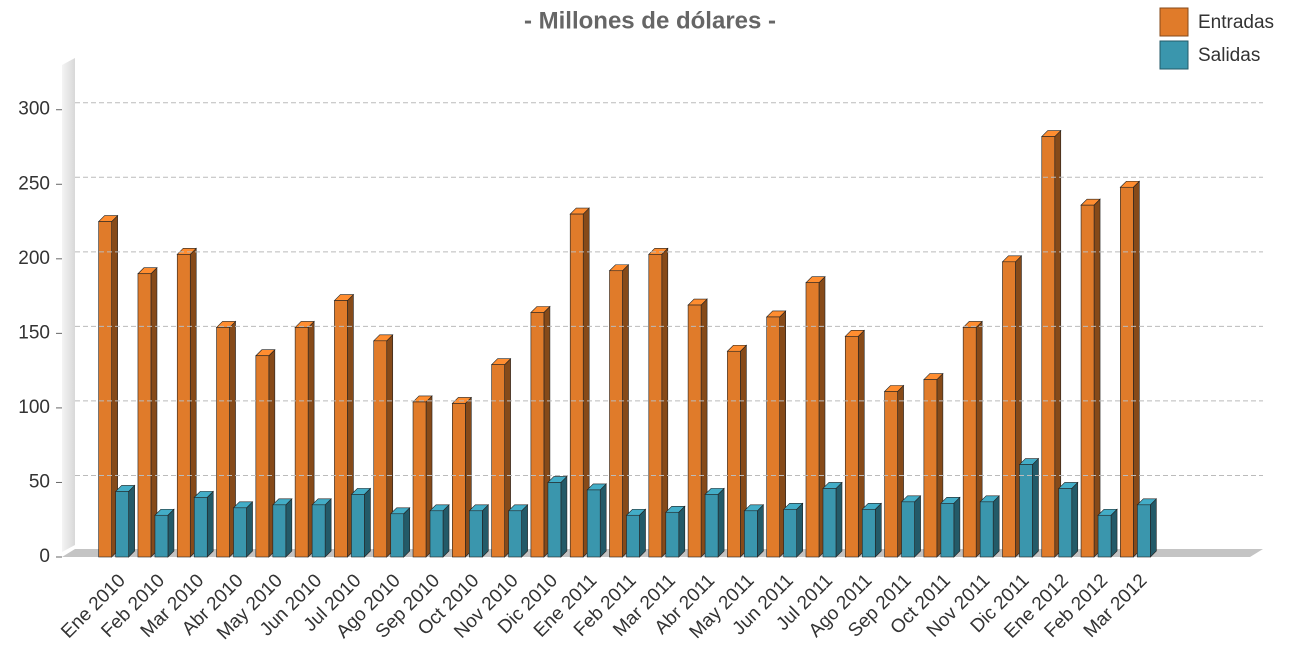 This screenshot has width=1300, height=659. Describe the element at coordinates (1229, 55) in the screenshot. I see `legend-label: Salidas` at that location.